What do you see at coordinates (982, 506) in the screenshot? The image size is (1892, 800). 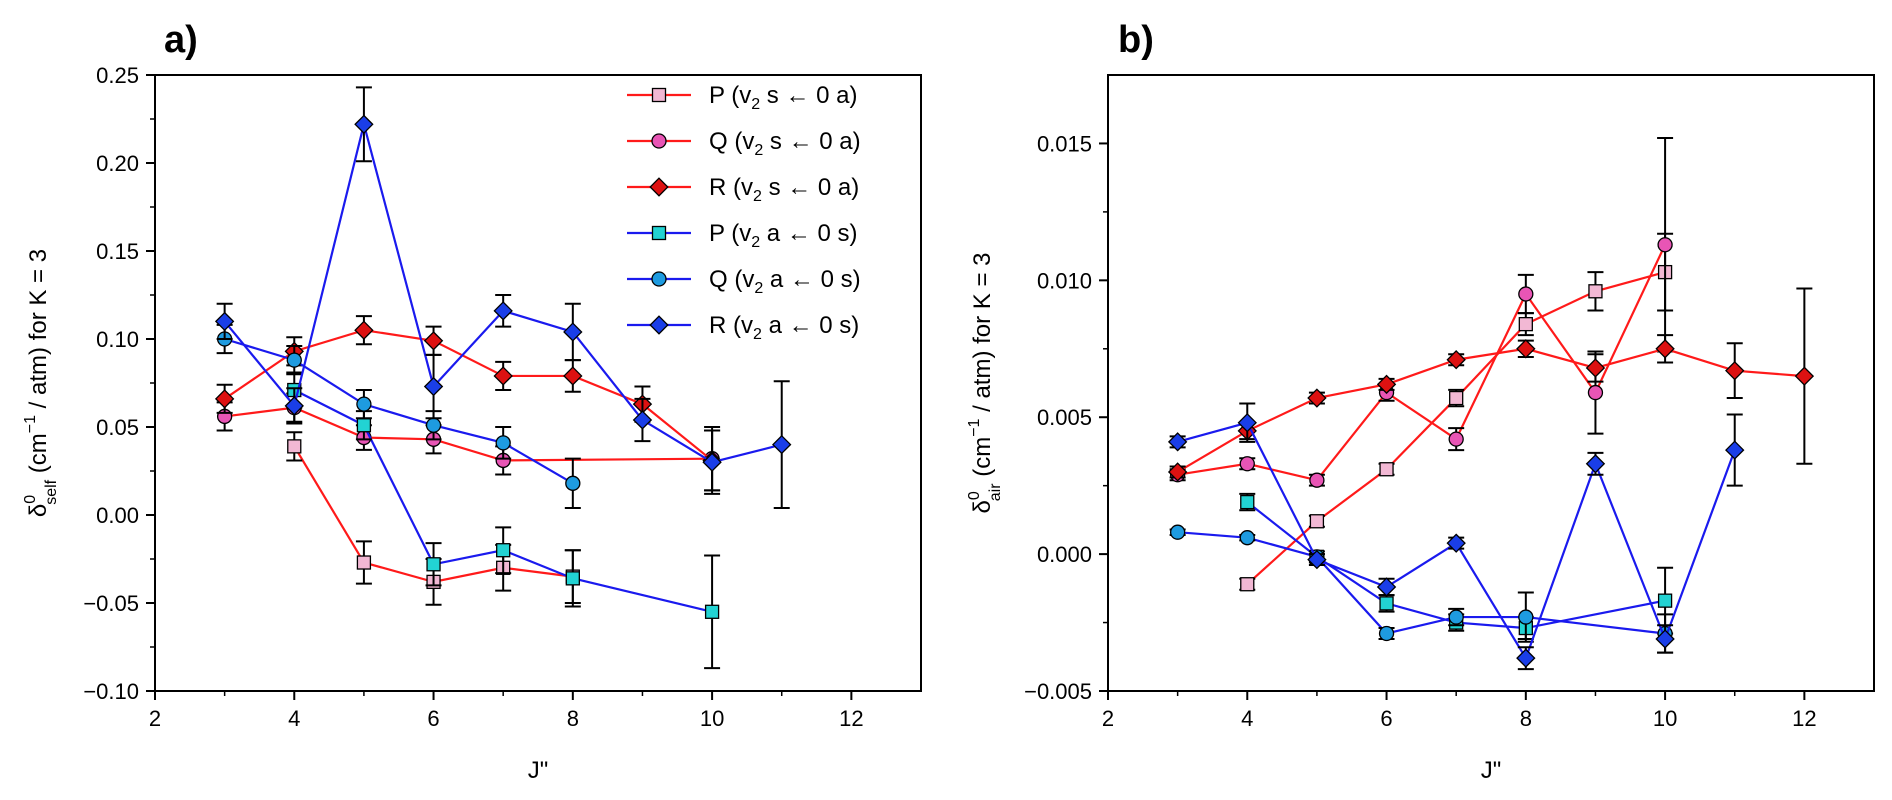 I see `panel-b-ylabel-main: δ` at bounding box center [982, 506].